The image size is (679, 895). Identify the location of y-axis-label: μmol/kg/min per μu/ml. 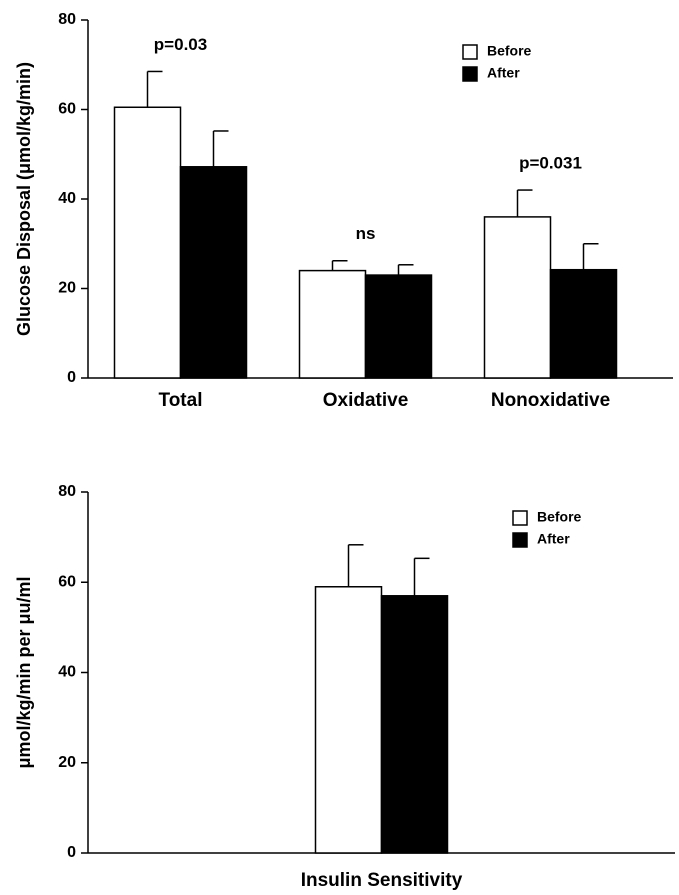
(24, 672).